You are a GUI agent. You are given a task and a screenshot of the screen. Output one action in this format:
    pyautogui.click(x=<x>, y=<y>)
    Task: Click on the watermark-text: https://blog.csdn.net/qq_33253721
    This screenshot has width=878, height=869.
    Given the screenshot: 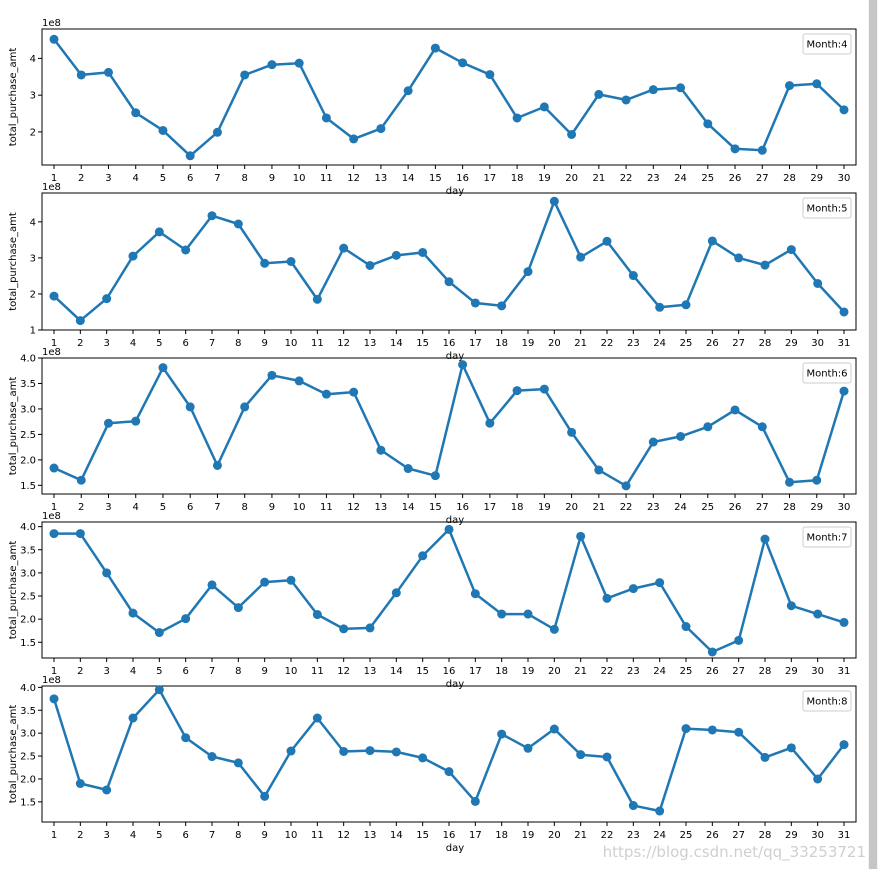 What is the action you would take?
    pyautogui.click(x=734, y=852)
    